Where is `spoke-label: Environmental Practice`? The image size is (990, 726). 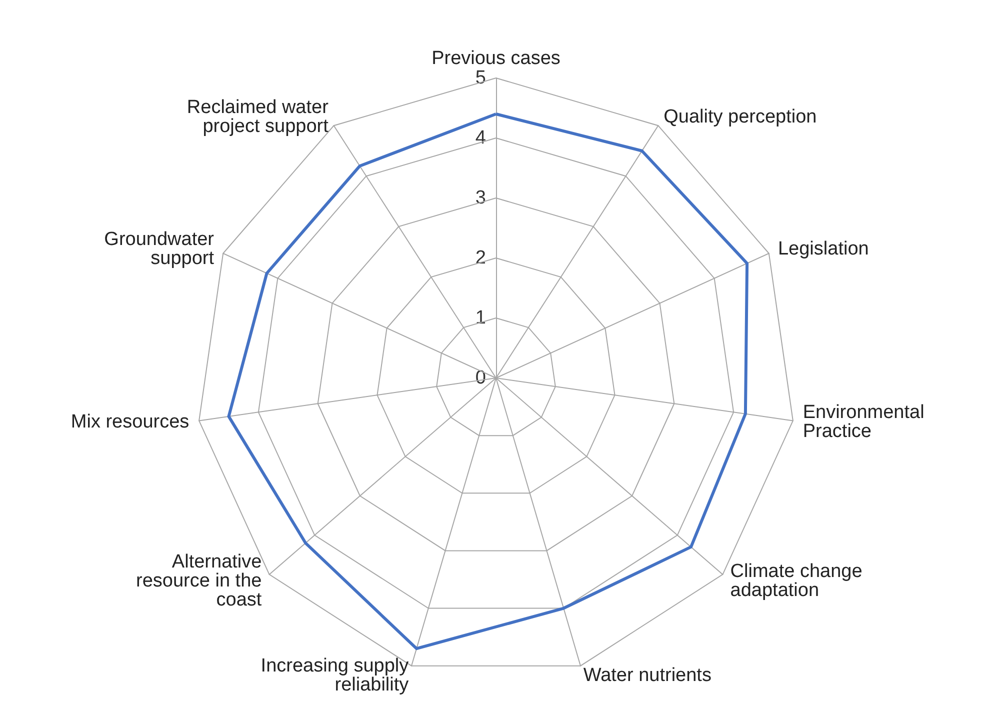 spoke-label: Environmental Practice is located at coordinates (863, 422).